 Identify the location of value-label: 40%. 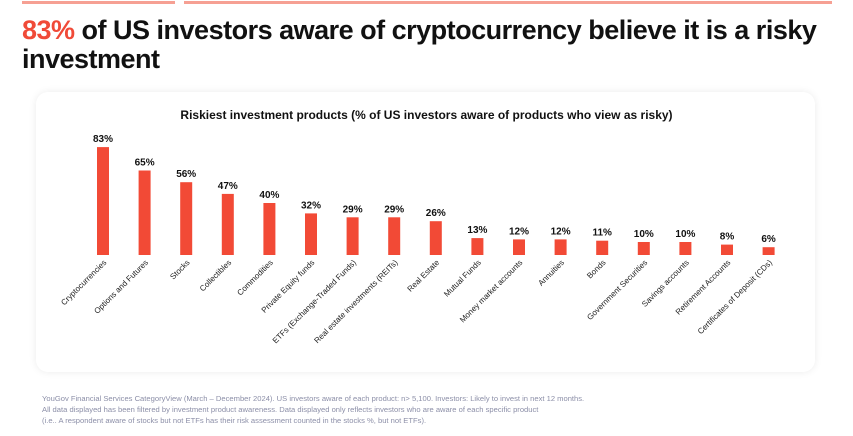
(269, 195).